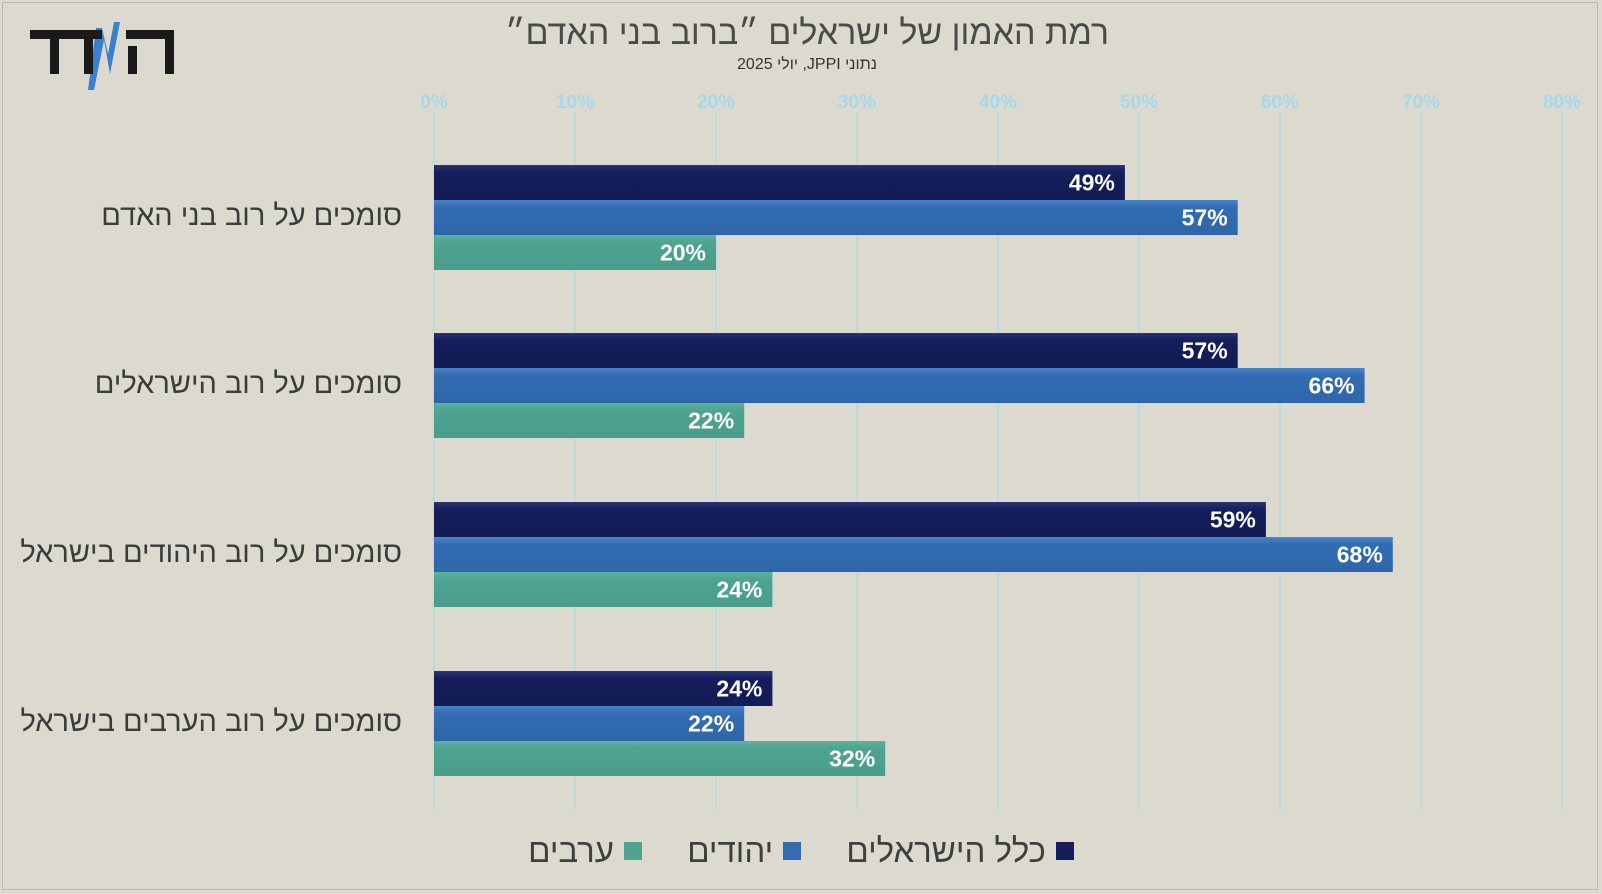 This screenshot has height=894, width=1602. Describe the element at coordinates (946, 850) in the screenshot. I see `legend-label-all-israelis: כלל הישראלים` at that location.